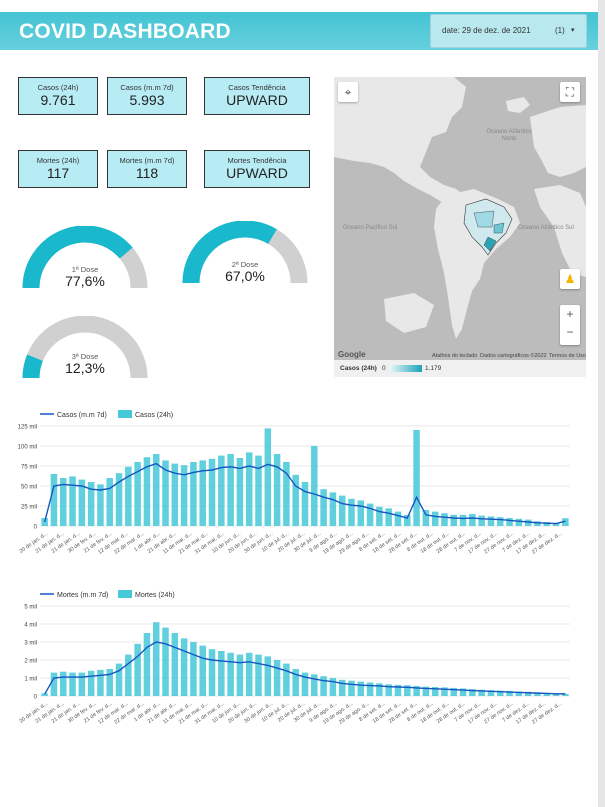 The width and height of the screenshot is (605, 807). What do you see at coordinates (509, 135) in the screenshot?
I see `ocean-label: Oceano Atlântico Norte` at bounding box center [509, 135].